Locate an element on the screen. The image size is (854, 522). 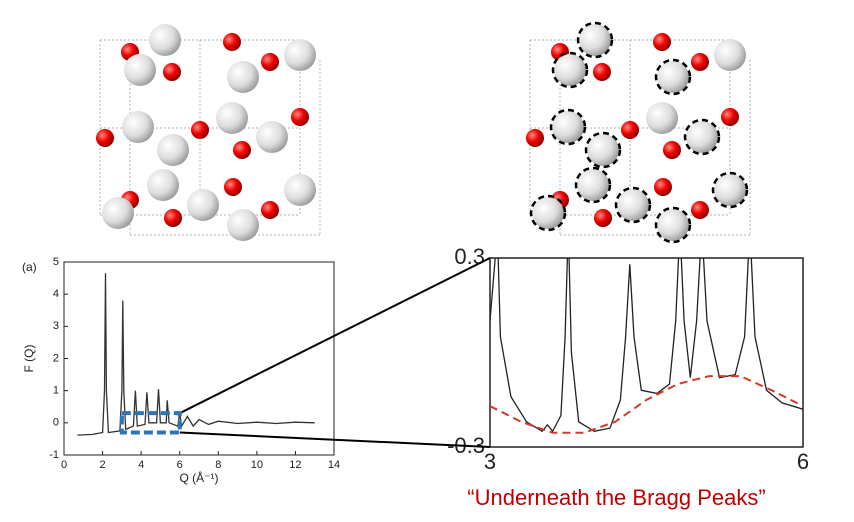
caption: “Underneath the Bragg Peaks” is located at coordinates (616, 497).